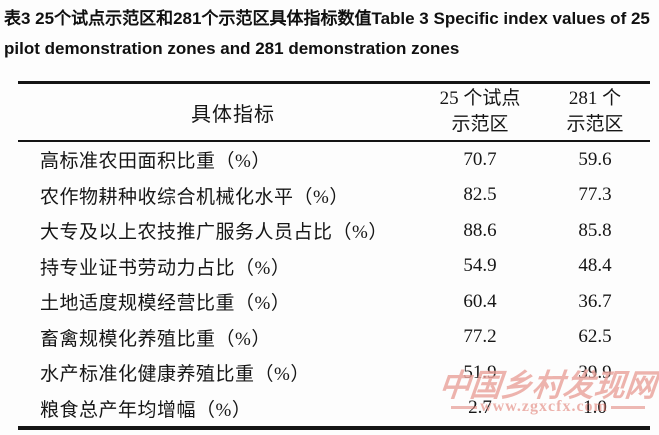 This screenshot has height=435, width=659. What do you see at coordinates (334, 338) in the screenshot?
I see `table-row: 畜禽规模化养殖比重（%） 77.2 62.5` at bounding box center [334, 338].